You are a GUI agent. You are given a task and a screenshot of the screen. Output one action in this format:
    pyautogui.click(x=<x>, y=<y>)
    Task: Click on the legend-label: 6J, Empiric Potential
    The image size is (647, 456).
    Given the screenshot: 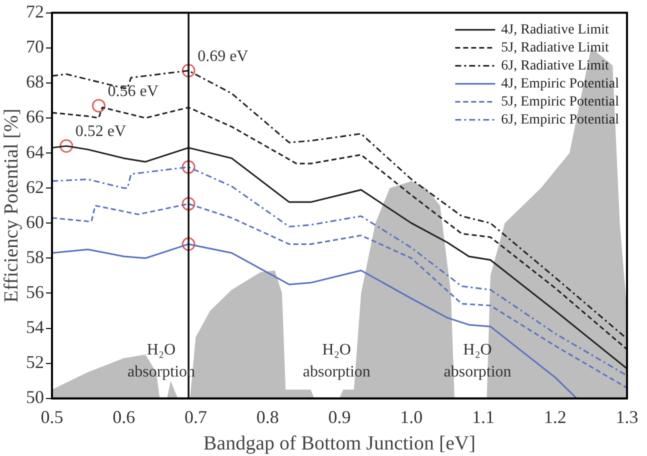 What is the action you would take?
    pyautogui.click(x=560, y=120)
    